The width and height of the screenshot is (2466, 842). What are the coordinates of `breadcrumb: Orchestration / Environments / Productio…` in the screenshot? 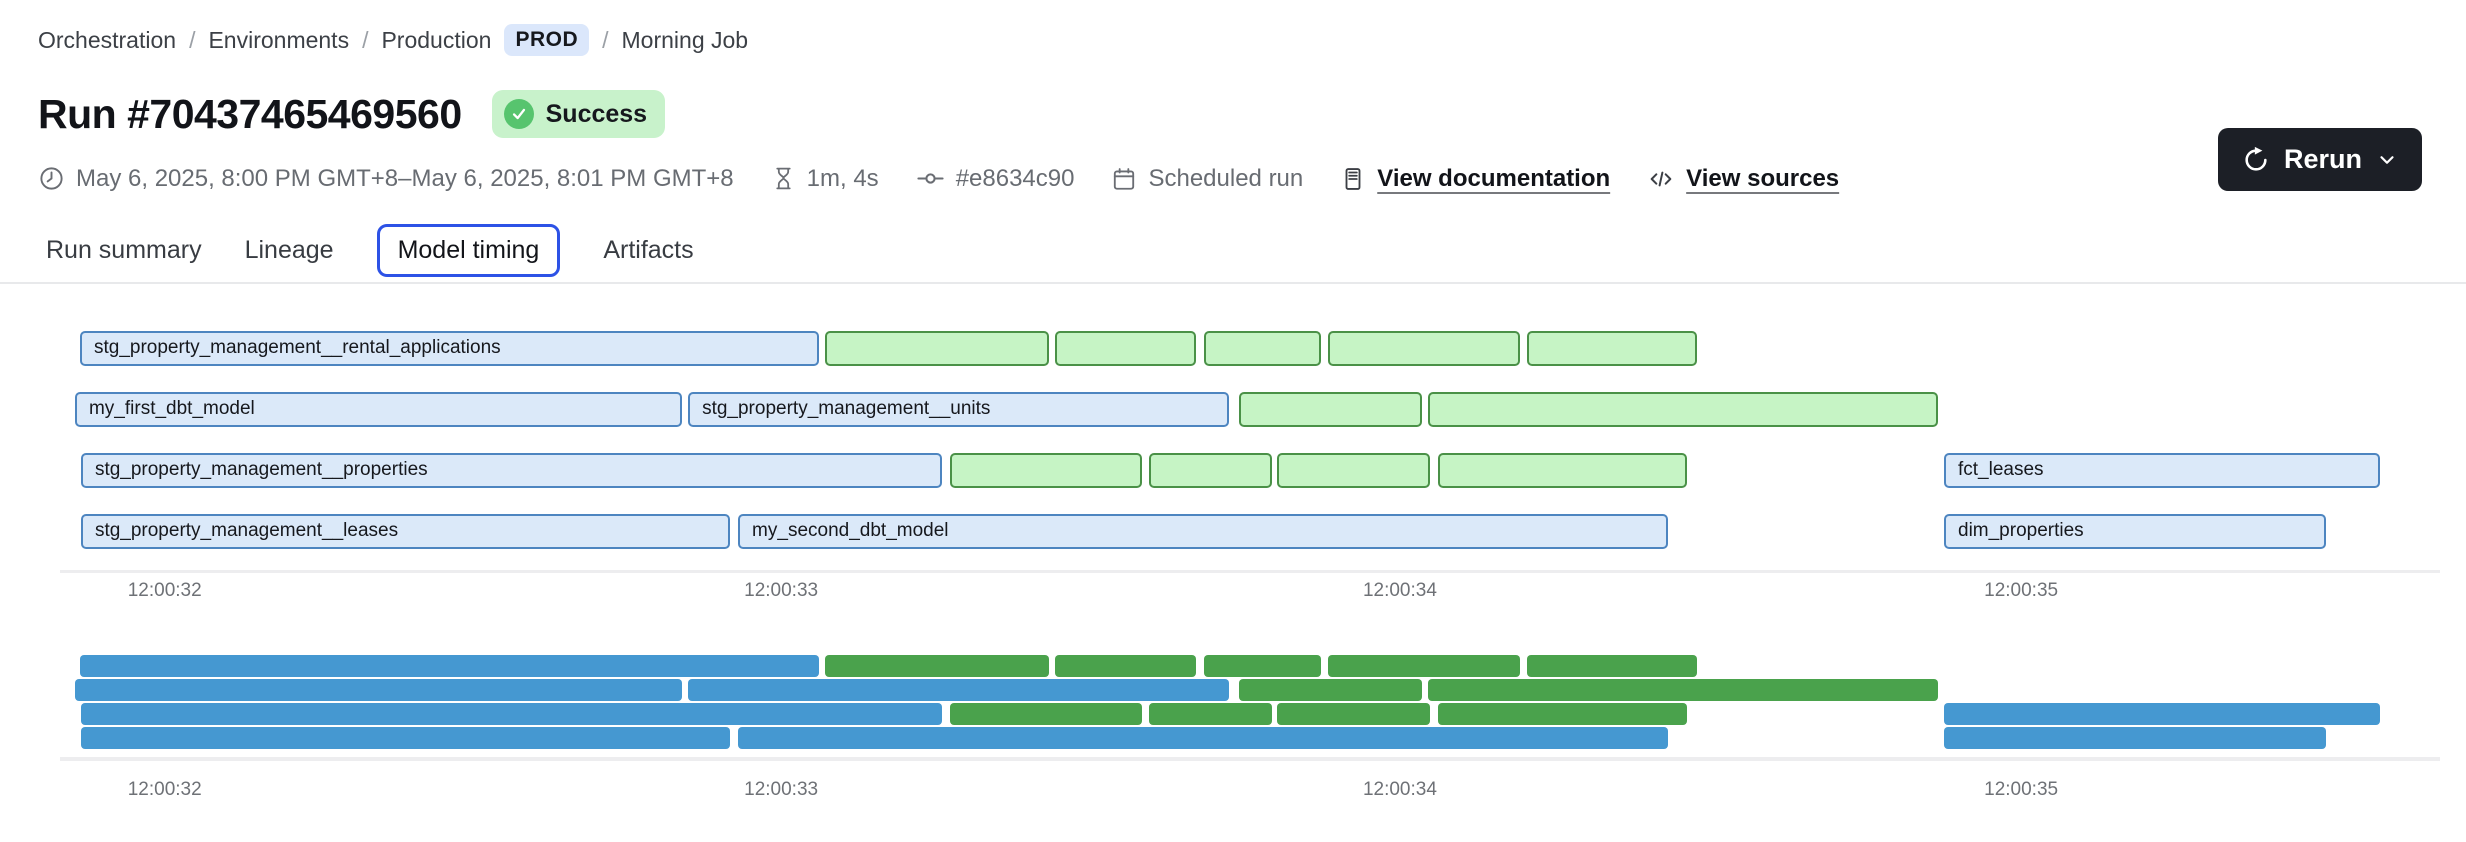 It's located at (393, 40).